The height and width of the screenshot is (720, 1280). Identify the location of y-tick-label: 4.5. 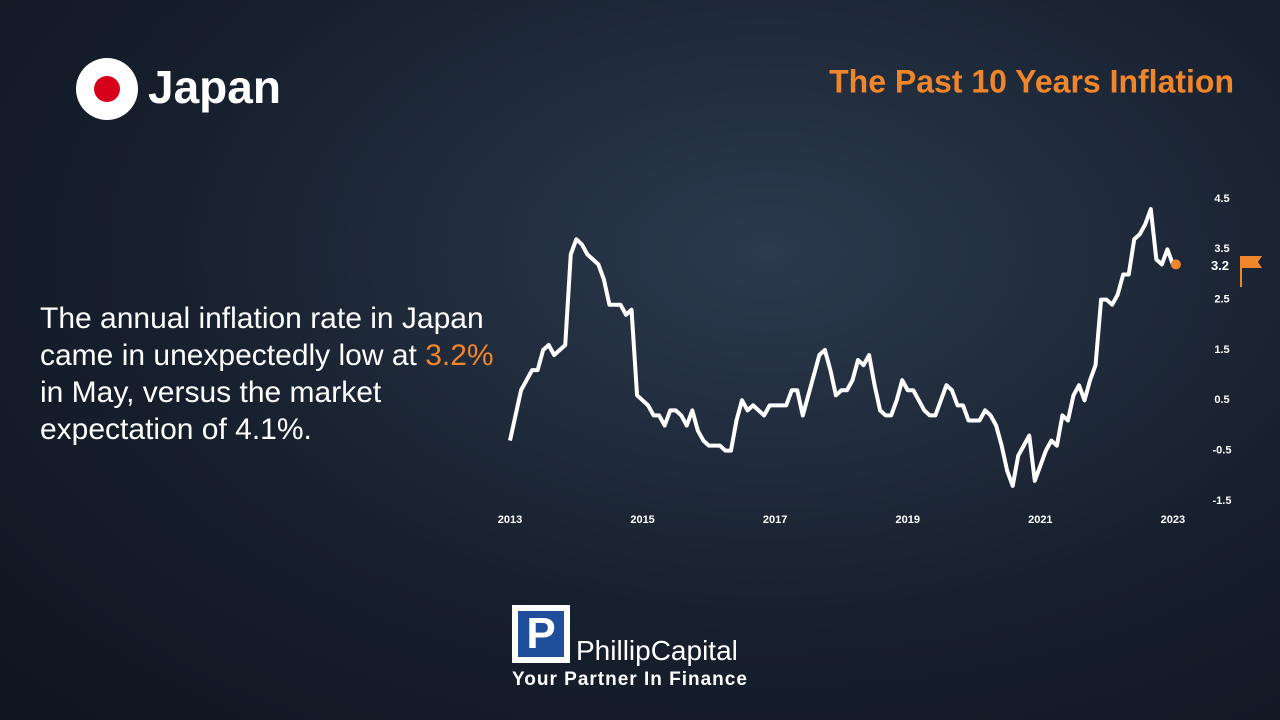
(1221, 199).